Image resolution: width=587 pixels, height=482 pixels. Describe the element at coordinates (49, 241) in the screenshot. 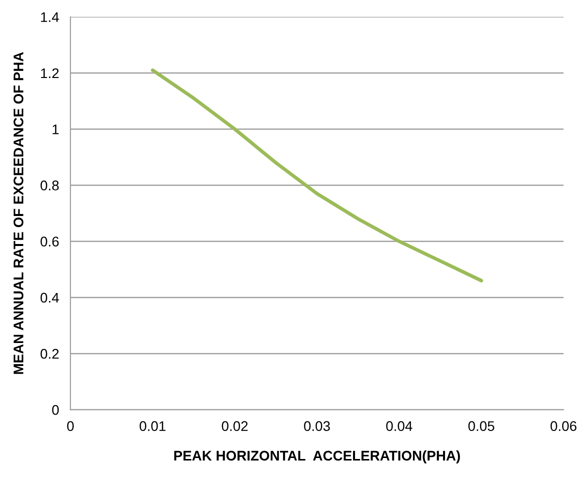

I see `y-tick-label: 0.6` at that location.